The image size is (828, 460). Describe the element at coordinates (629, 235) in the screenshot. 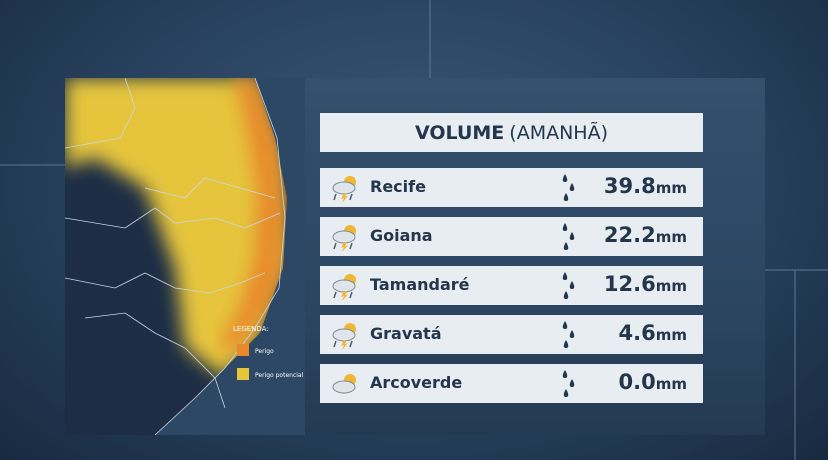

I see `volume-value: 22.2` at that location.